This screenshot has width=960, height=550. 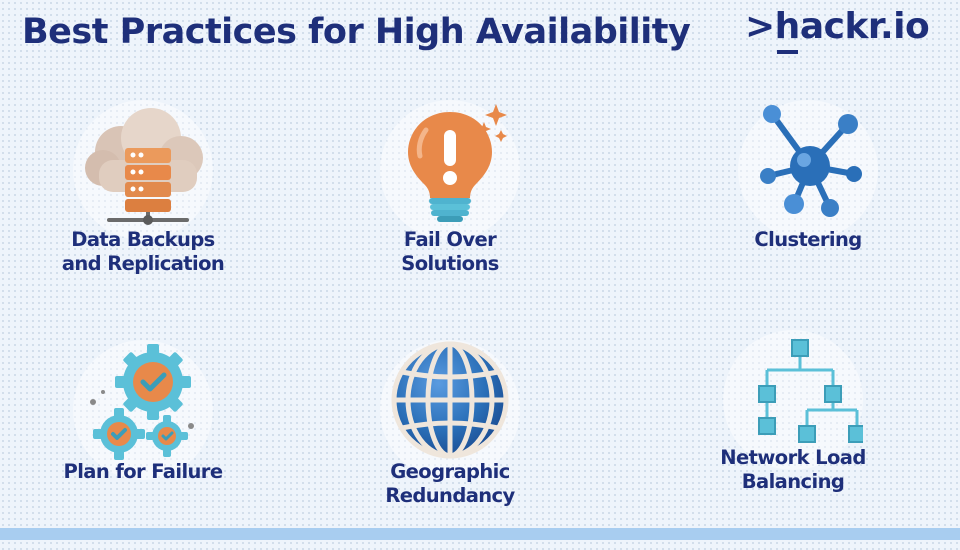 What do you see at coordinates (787, 26) in the screenshot?
I see `logo-h: h` at bounding box center [787, 26].